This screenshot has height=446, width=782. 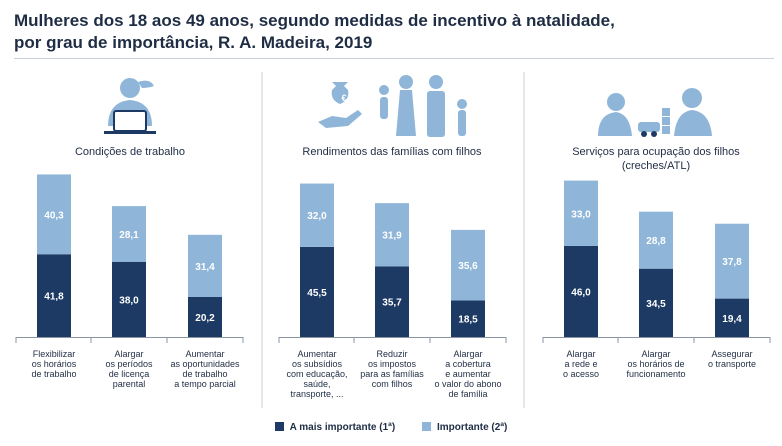 I want to click on category-label-line: Assegurar, so click(x=731, y=354).